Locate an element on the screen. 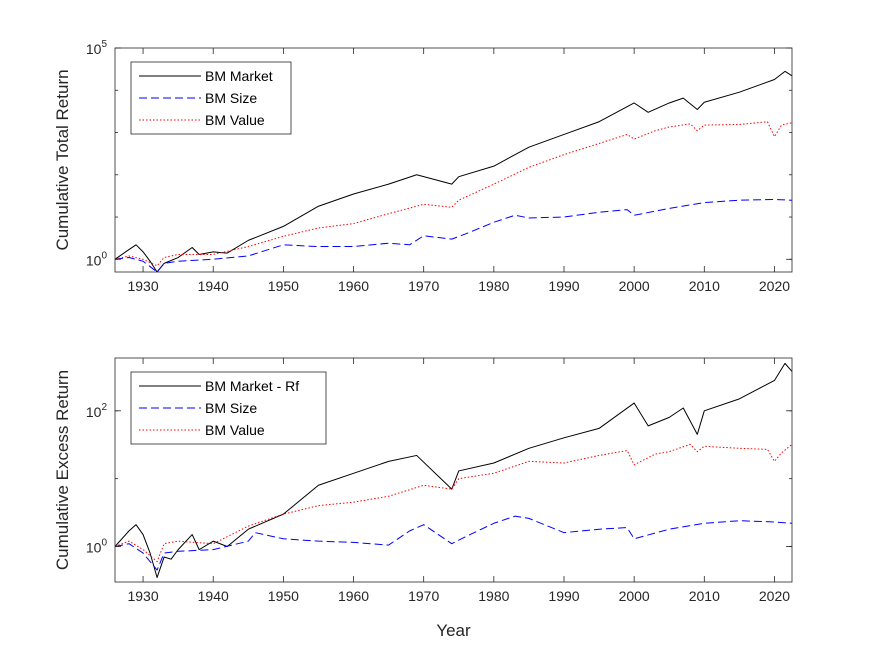 Image resolution: width=875 pixels, height=656 pixels. y-tick-exponent: 2 is located at coordinates (104, 407).